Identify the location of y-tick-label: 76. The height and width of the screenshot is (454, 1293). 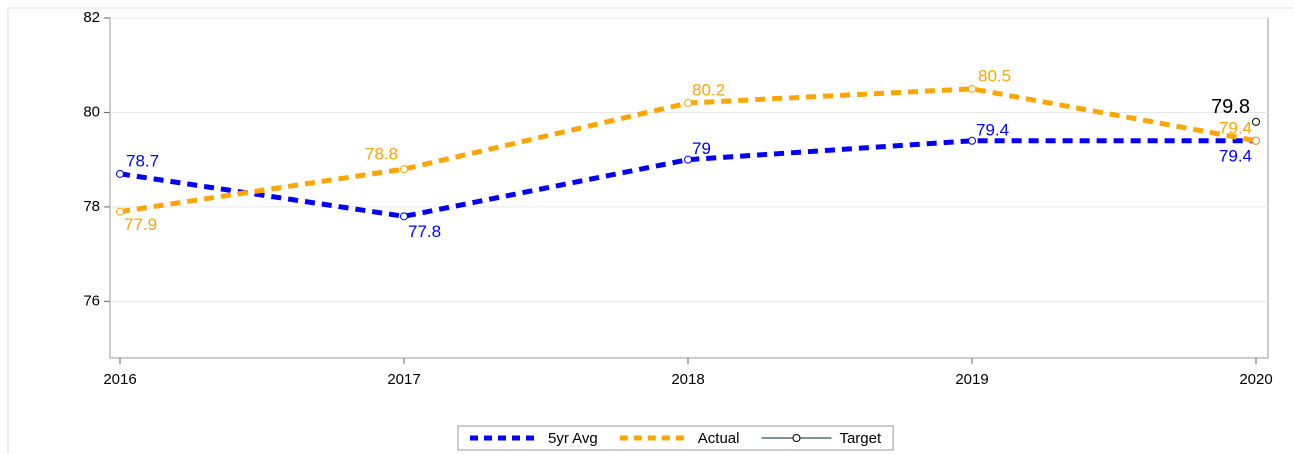
(91, 300).